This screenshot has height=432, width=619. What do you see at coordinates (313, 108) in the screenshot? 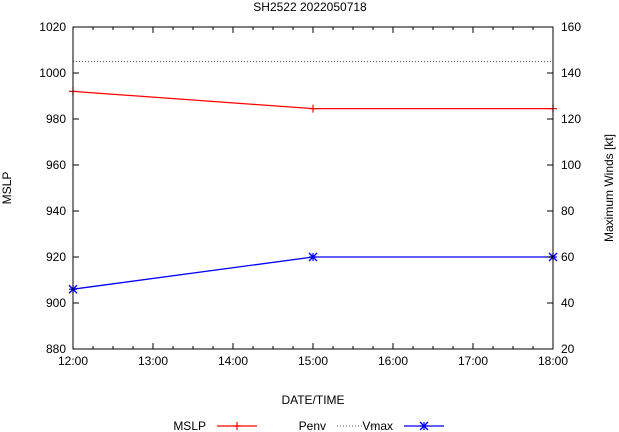
I see `point-mslp` at bounding box center [313, 108].